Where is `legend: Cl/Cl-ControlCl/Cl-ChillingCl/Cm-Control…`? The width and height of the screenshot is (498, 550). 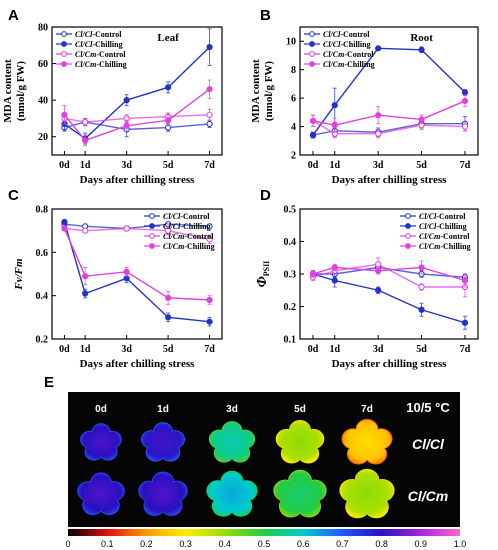 legend: Cl/Cl-ControlCl/Cl-ChillingCl/Cm-Control… is located at coordinates (339, 49).